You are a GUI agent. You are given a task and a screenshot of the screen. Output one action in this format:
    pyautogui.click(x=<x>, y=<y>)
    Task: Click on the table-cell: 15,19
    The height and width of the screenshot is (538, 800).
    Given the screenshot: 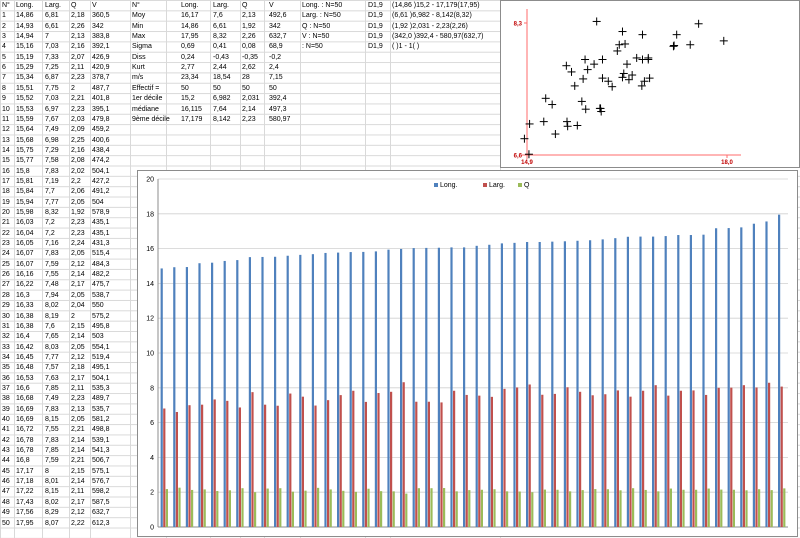 What is the action you would take?
    pyautogui.click(x=25, y=57)
    